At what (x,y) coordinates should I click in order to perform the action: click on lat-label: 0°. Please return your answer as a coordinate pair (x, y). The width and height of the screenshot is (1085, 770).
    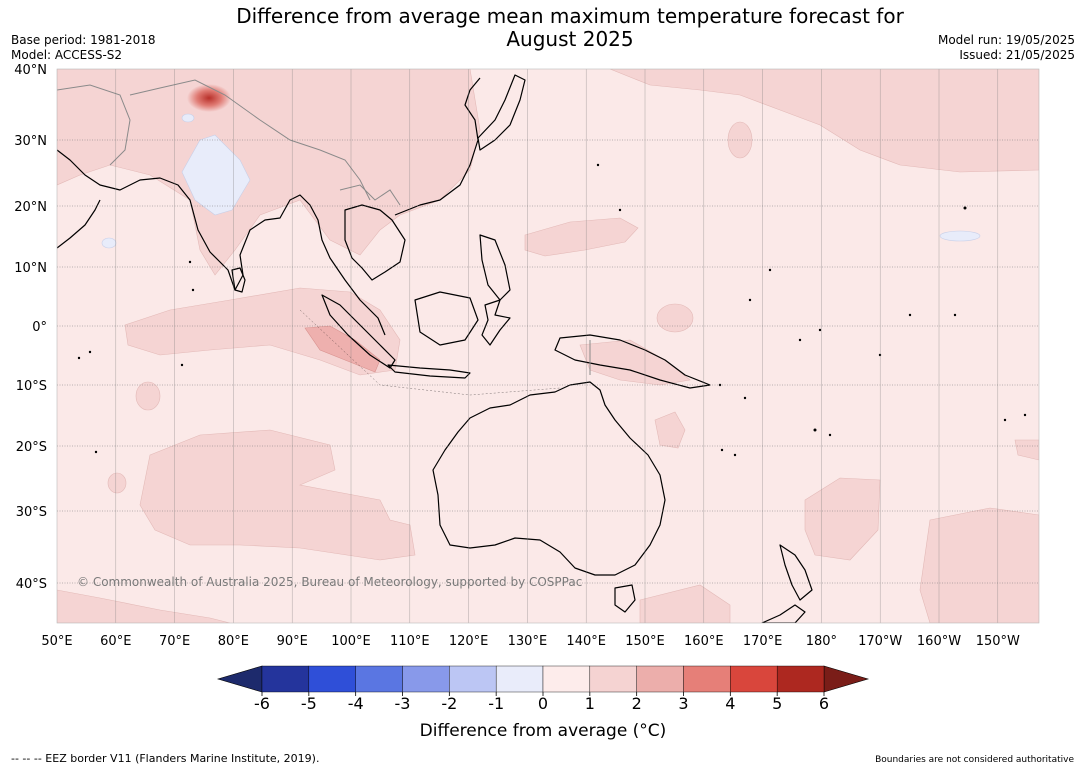
    Looking at the image, I should click on (39, 327).